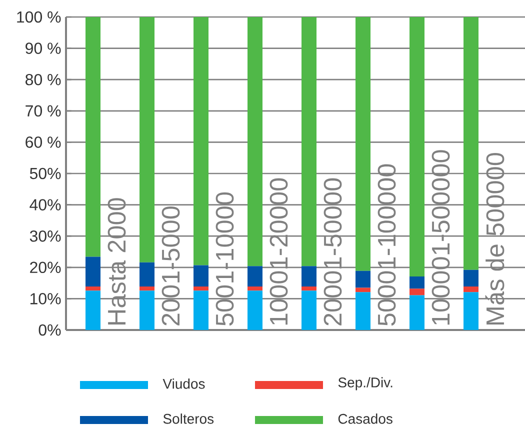 This screenshot has width=525, height=429. I want to click on y-tick-label: 10%, so click(45, 298).